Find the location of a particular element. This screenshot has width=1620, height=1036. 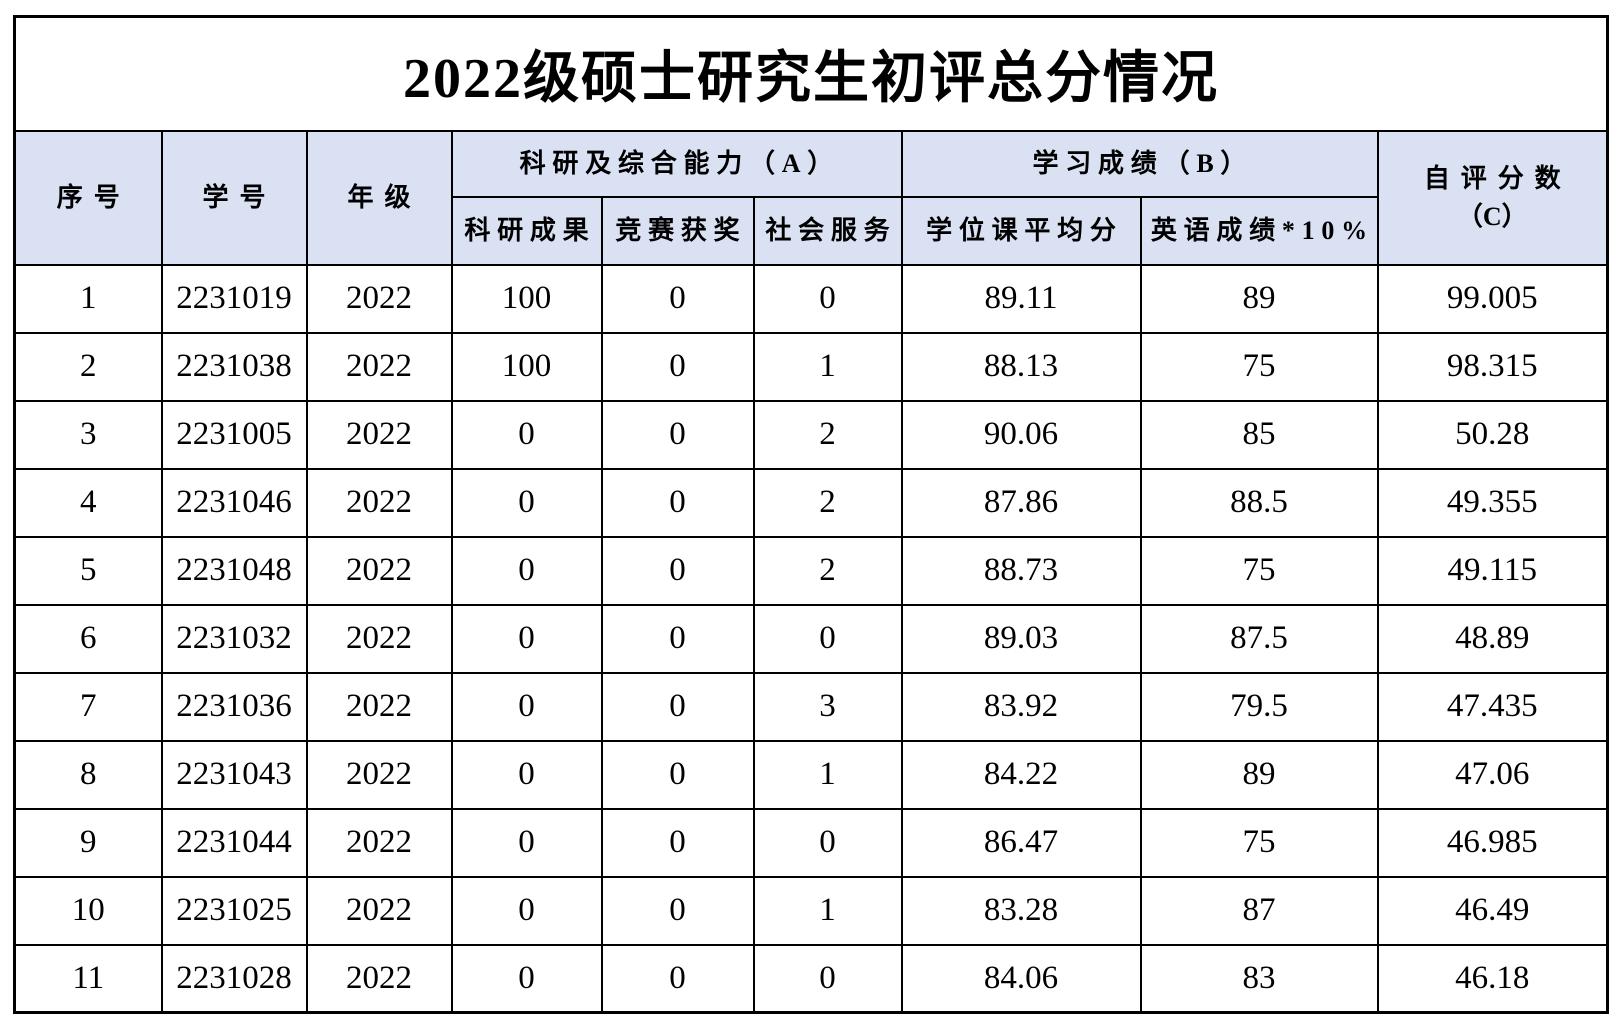

table-cell: 46.985 is located at coordinates (1492, 842).